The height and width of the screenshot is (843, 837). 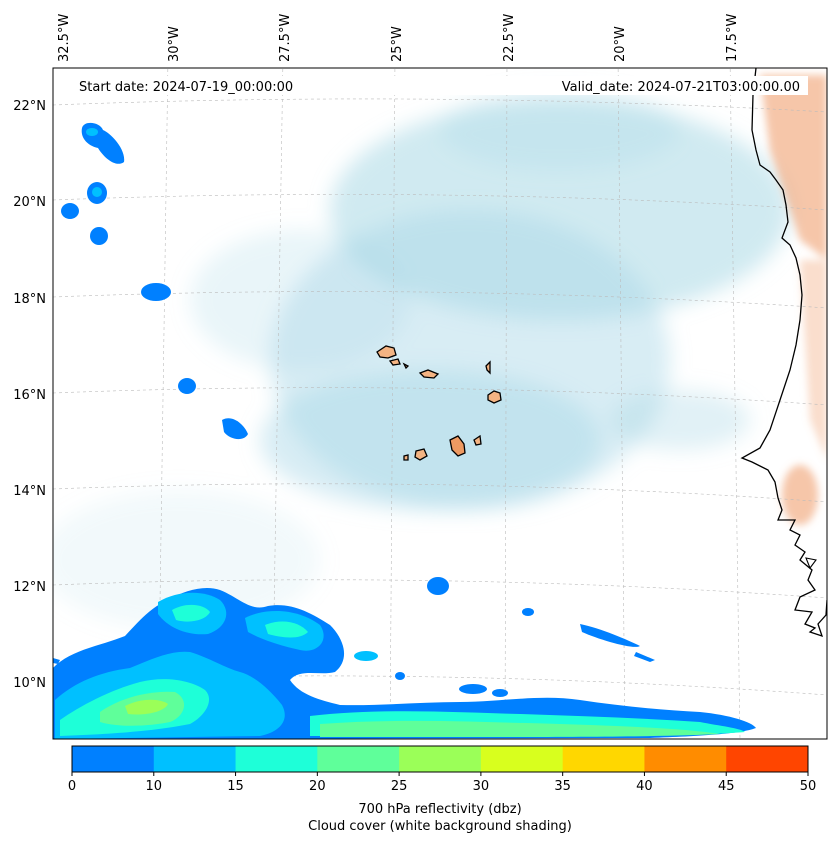 I want to click on lat-label-12n: 12°N, so click(x=29, y=587).